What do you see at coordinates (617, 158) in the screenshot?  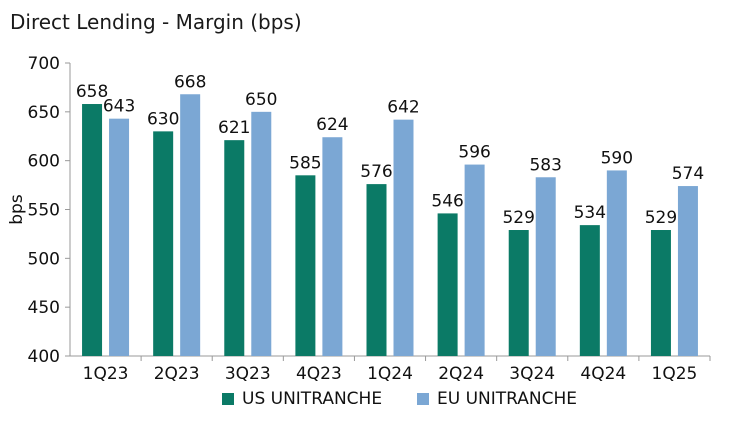 I see `data-label: 590` at bounding box center [617, 158].